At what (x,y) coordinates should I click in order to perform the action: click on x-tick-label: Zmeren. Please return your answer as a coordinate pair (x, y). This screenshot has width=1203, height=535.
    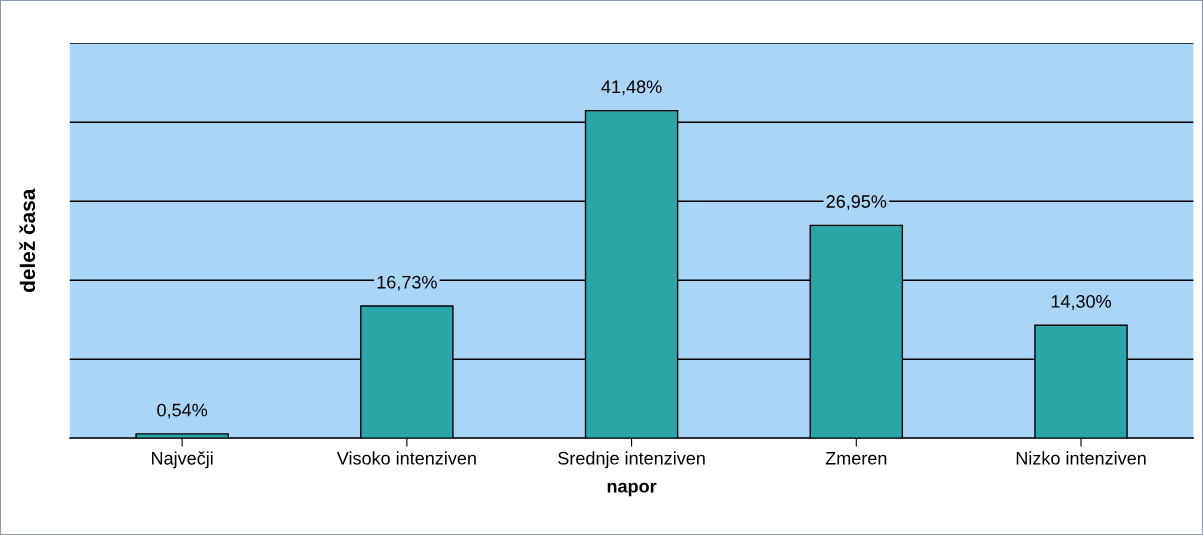
    Looking at the image, I should click on (856, 458).